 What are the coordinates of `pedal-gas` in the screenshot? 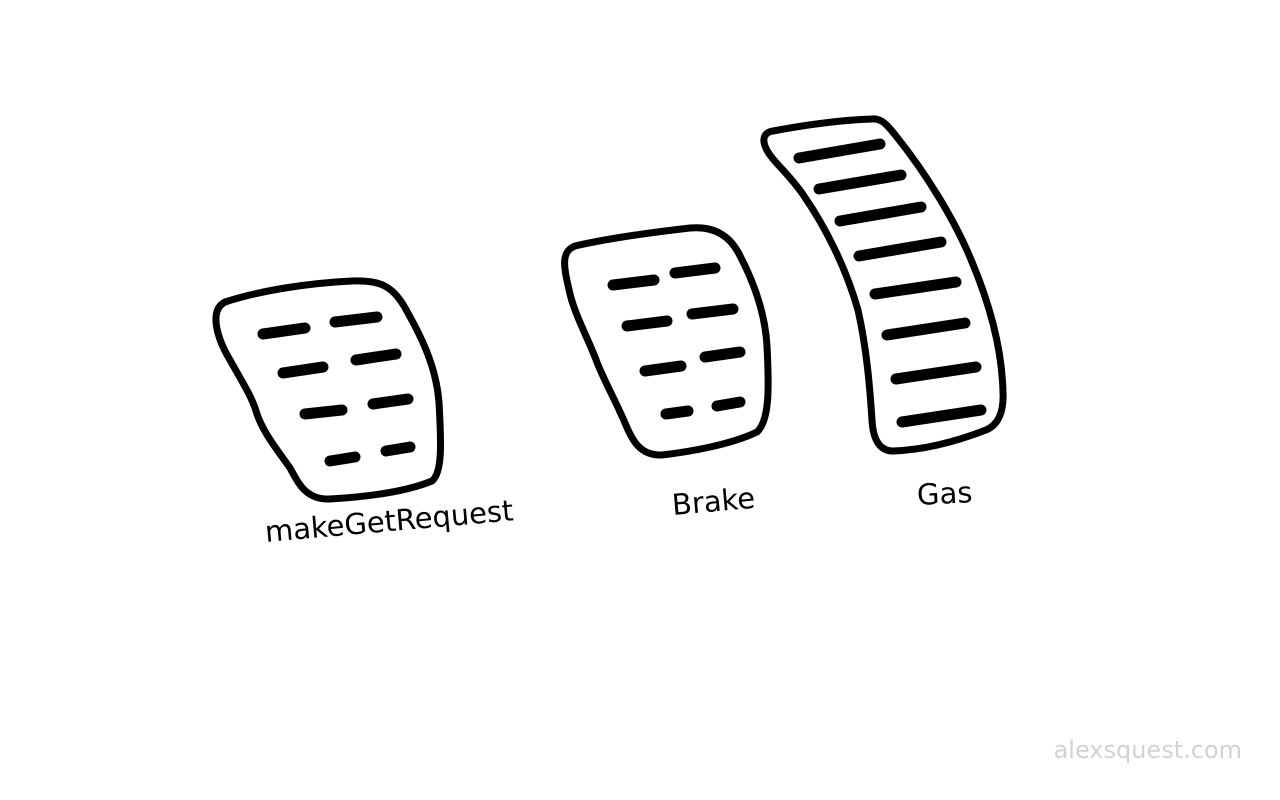 It's located at (883, 285).